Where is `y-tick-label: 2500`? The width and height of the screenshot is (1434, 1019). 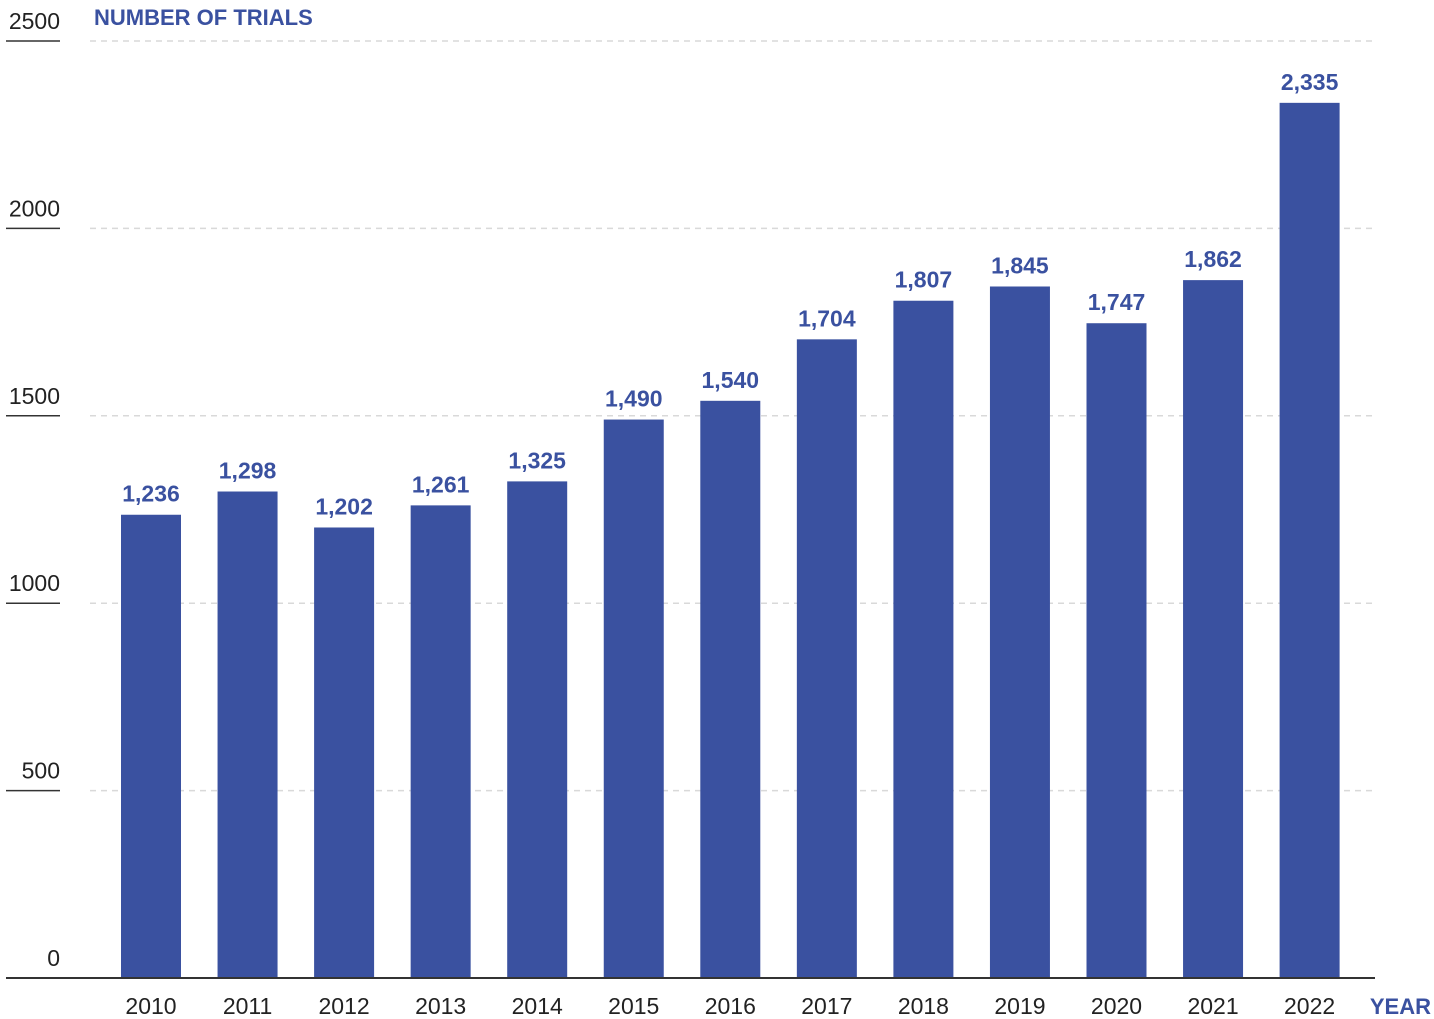
y-tick-label: 2500 is located at coordinates (34, 21).